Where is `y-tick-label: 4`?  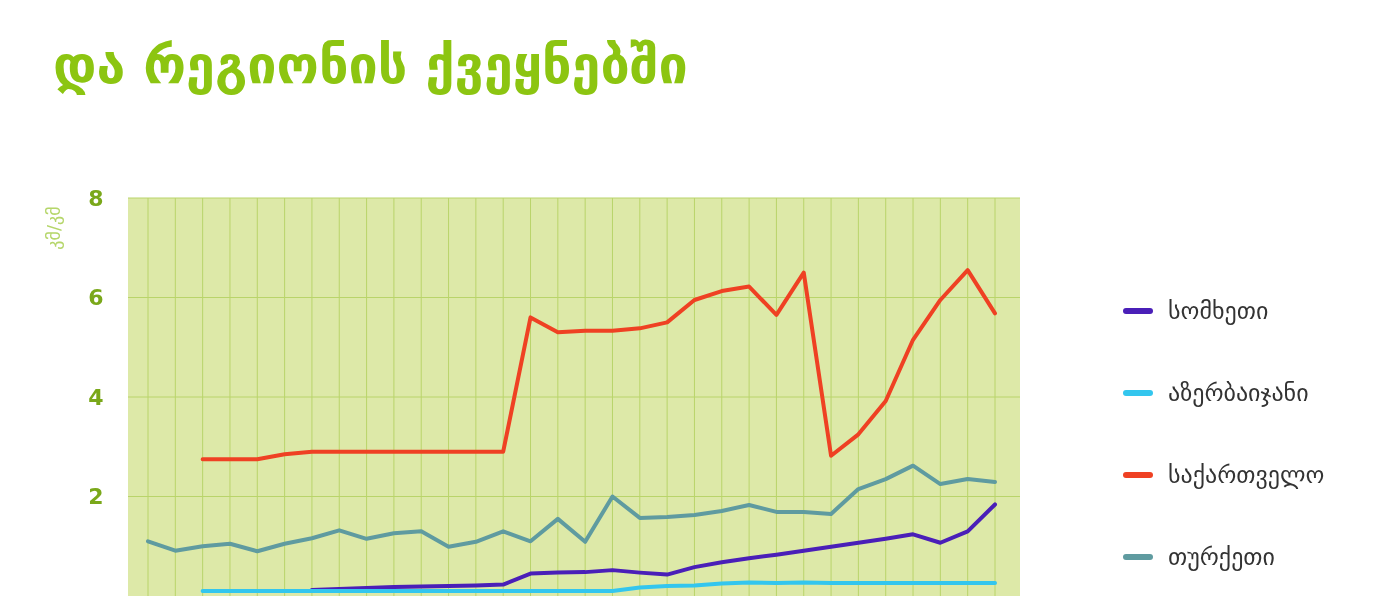 y-tick-label: 4 is located at coordinates (96, 397).